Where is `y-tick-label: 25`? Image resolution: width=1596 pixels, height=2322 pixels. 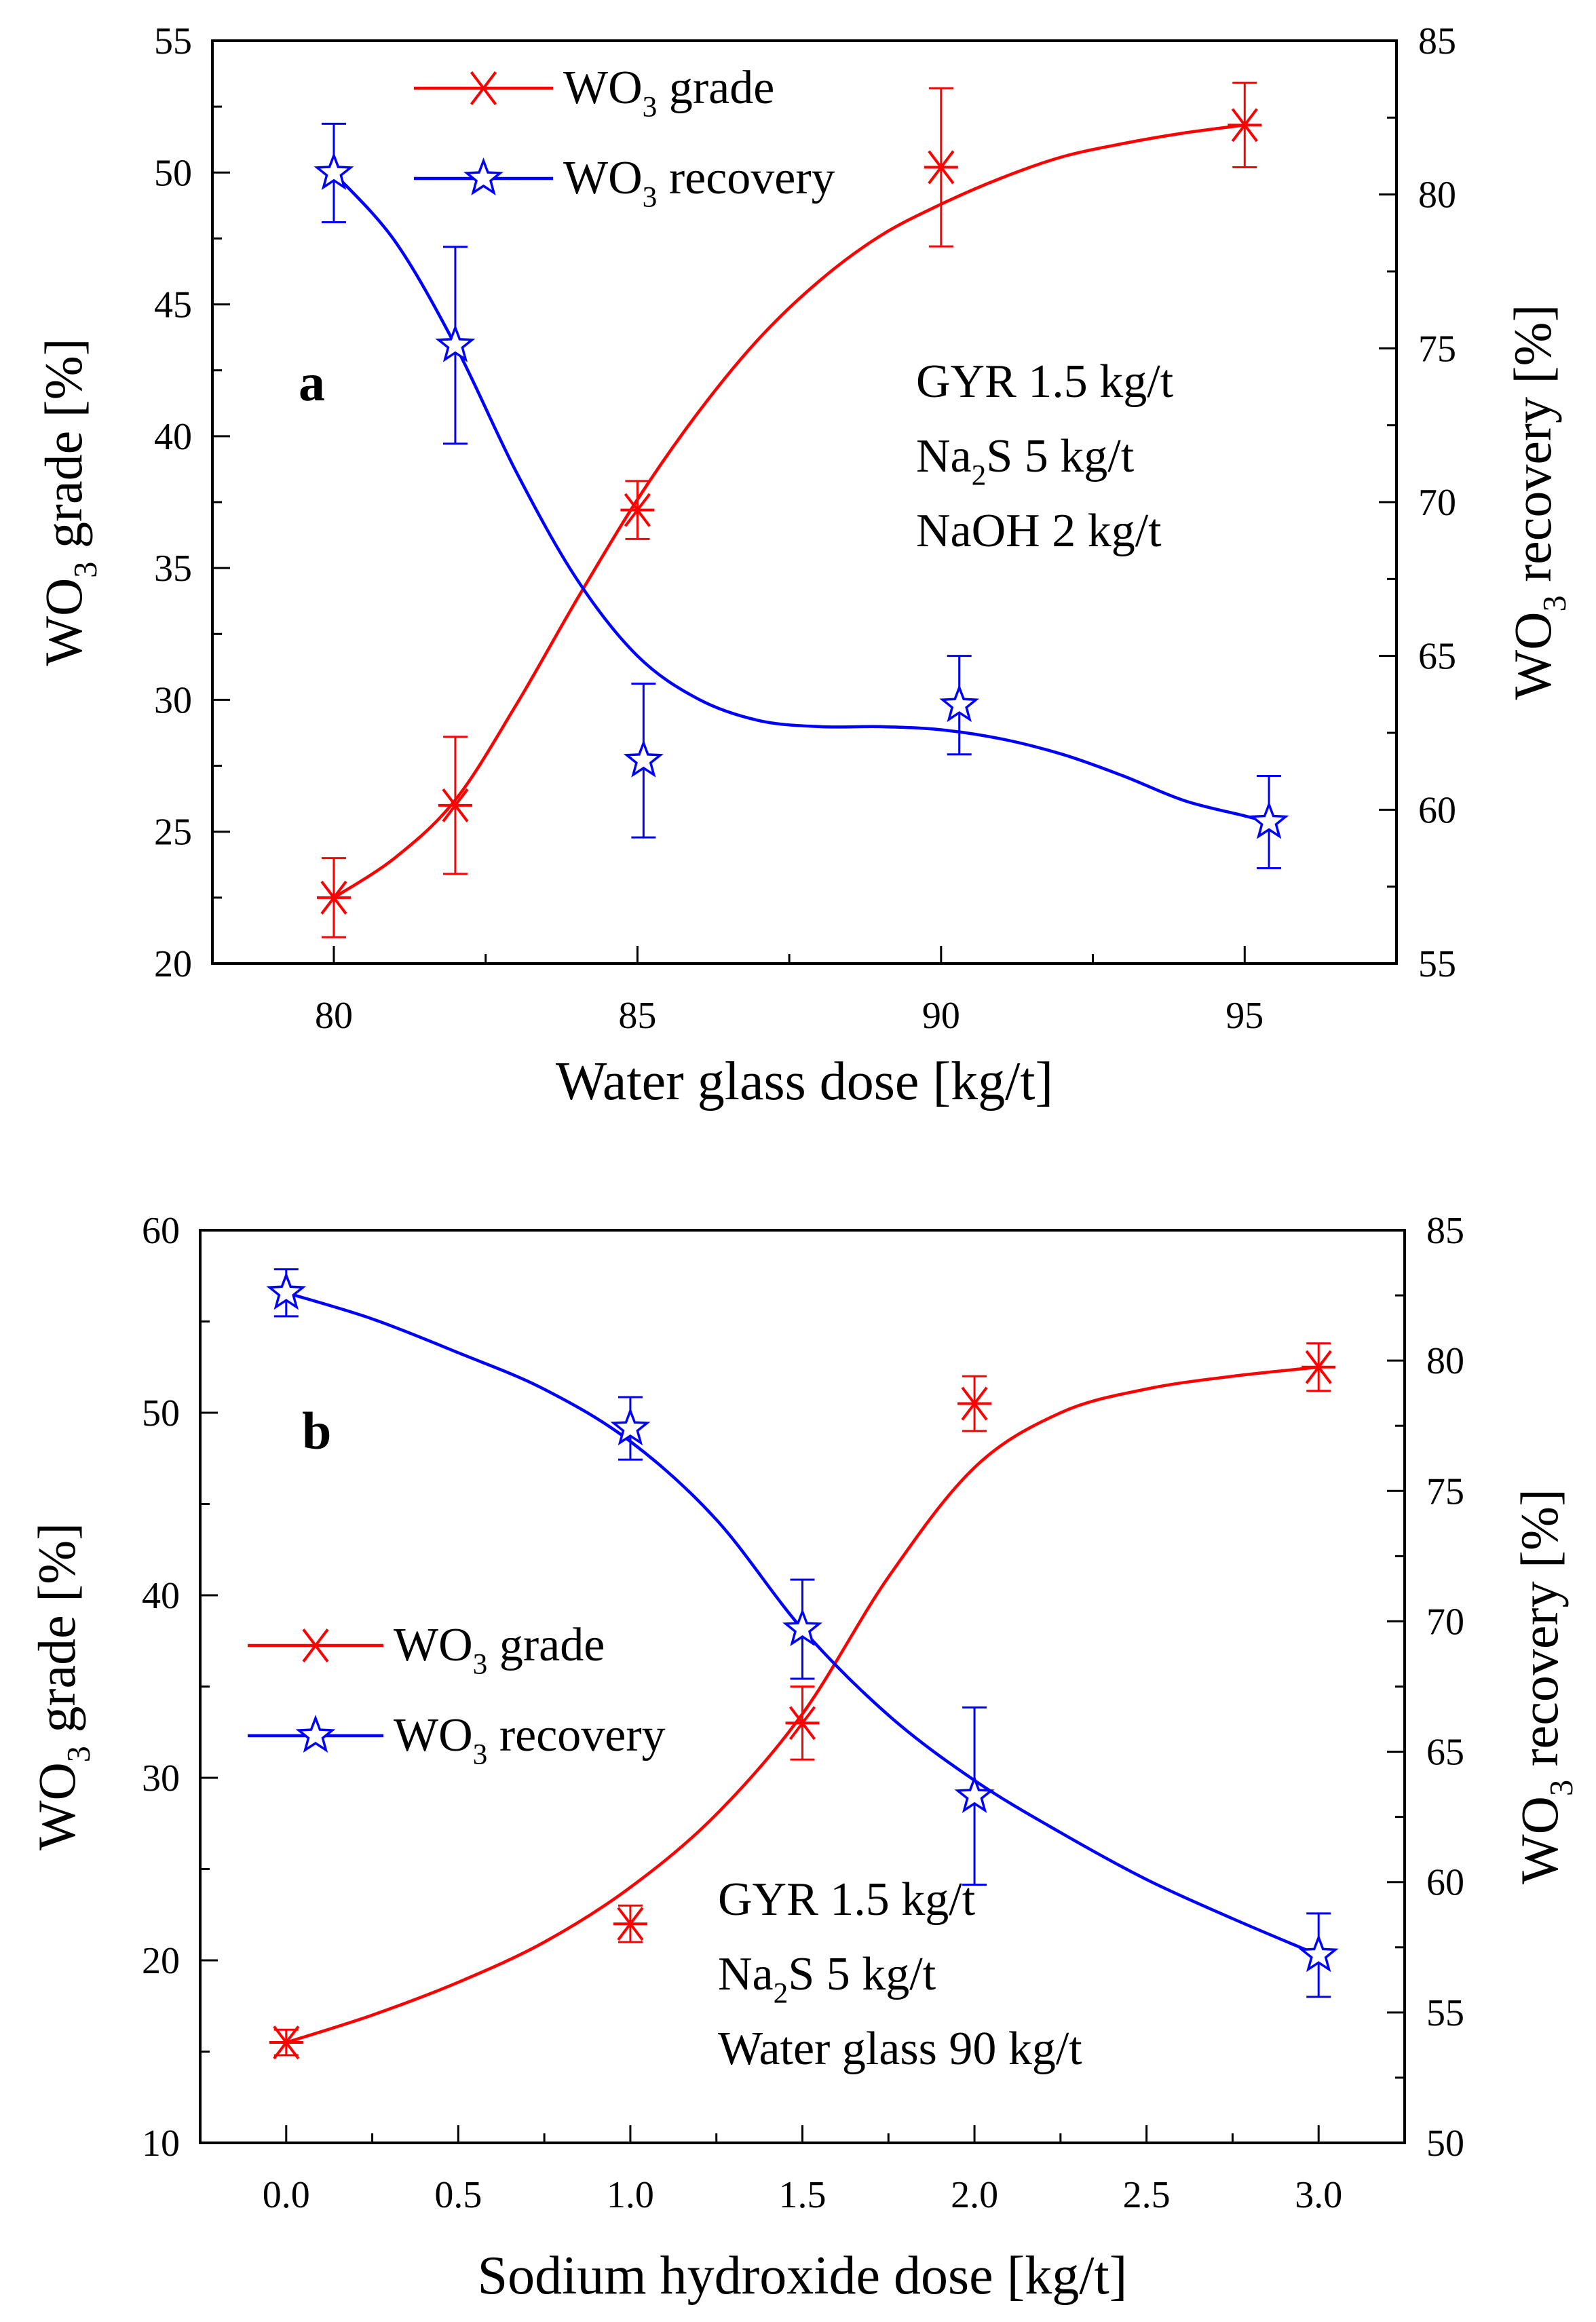
y-tick-label: 25 is located at coordinates (173, 833).